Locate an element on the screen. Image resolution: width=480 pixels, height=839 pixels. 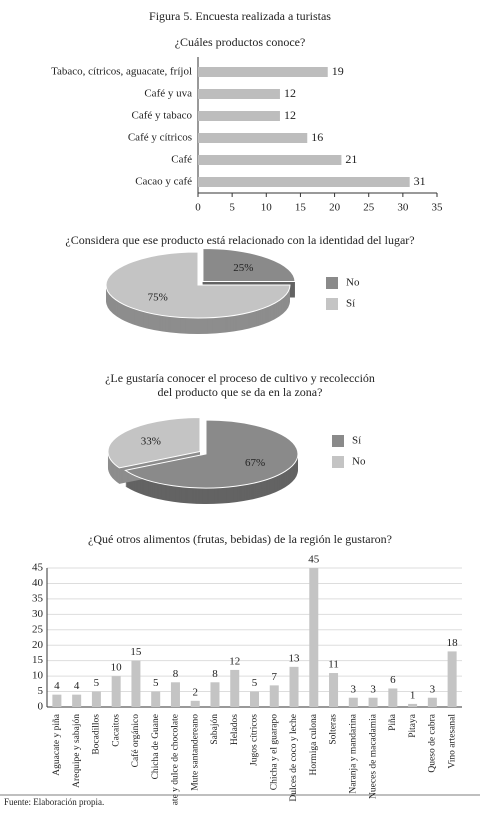
x-tick-label: Cacaitos is located at coordinates (116, 730).